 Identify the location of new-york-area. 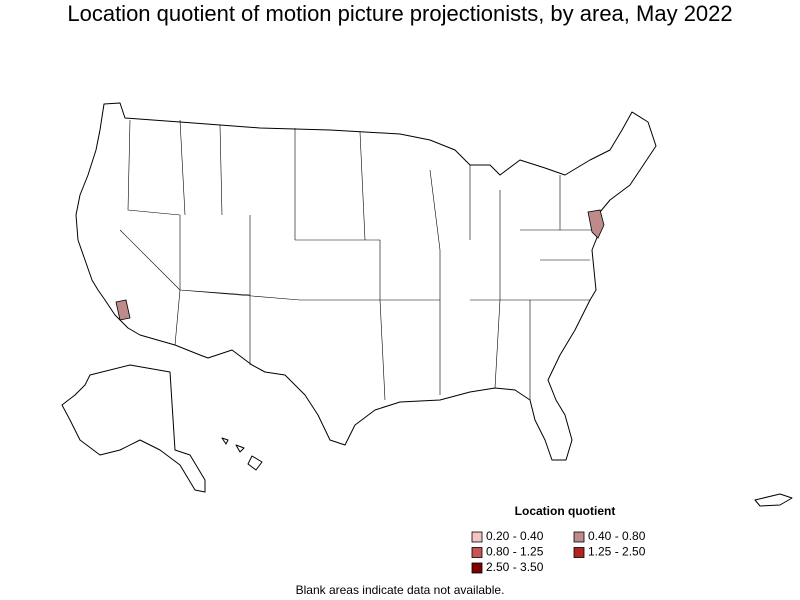
(596, 224).